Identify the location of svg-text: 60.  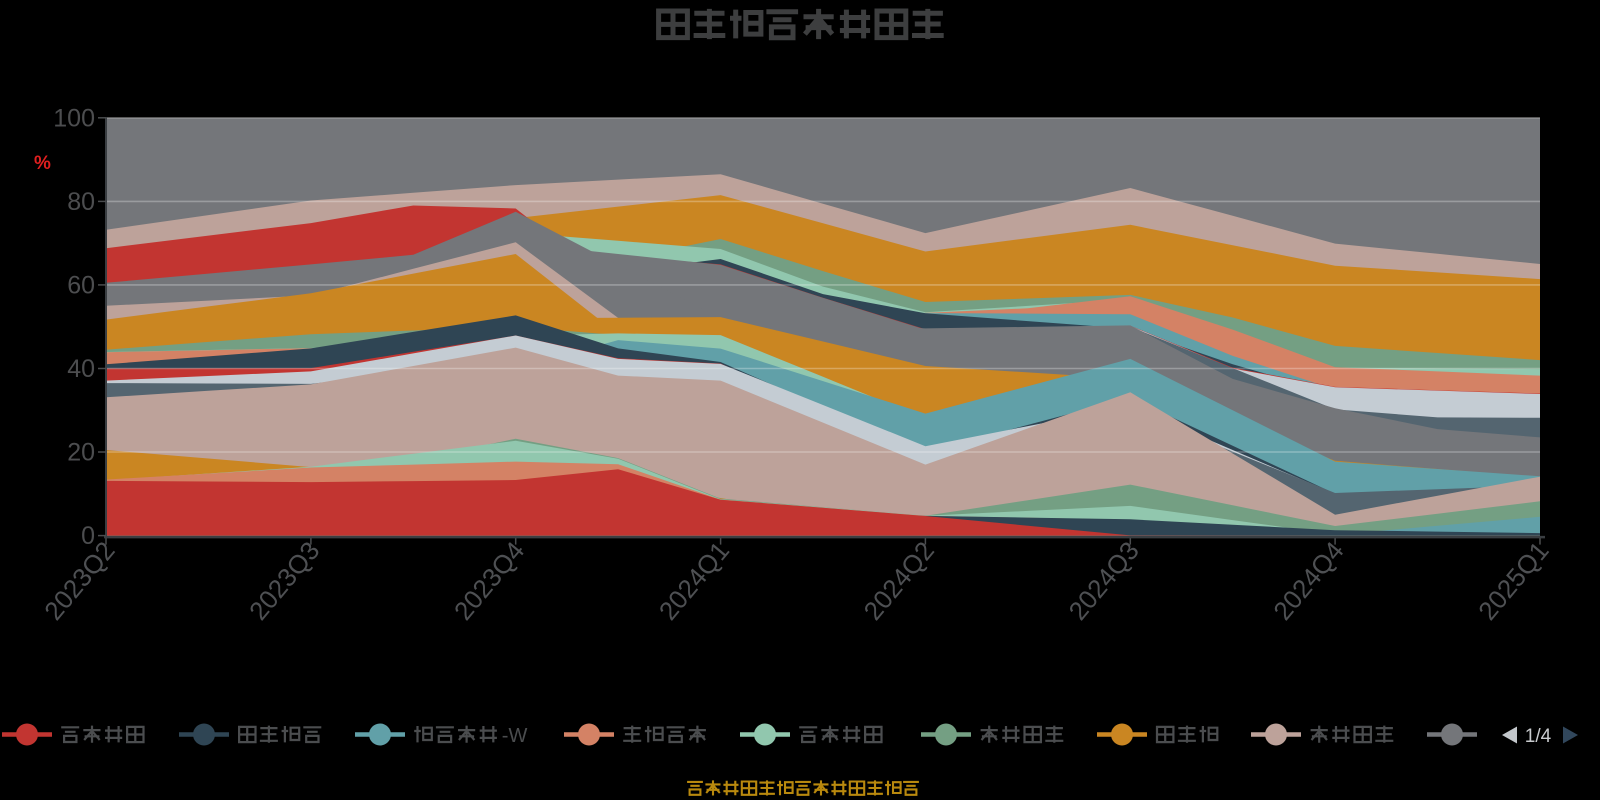
(81, 285).